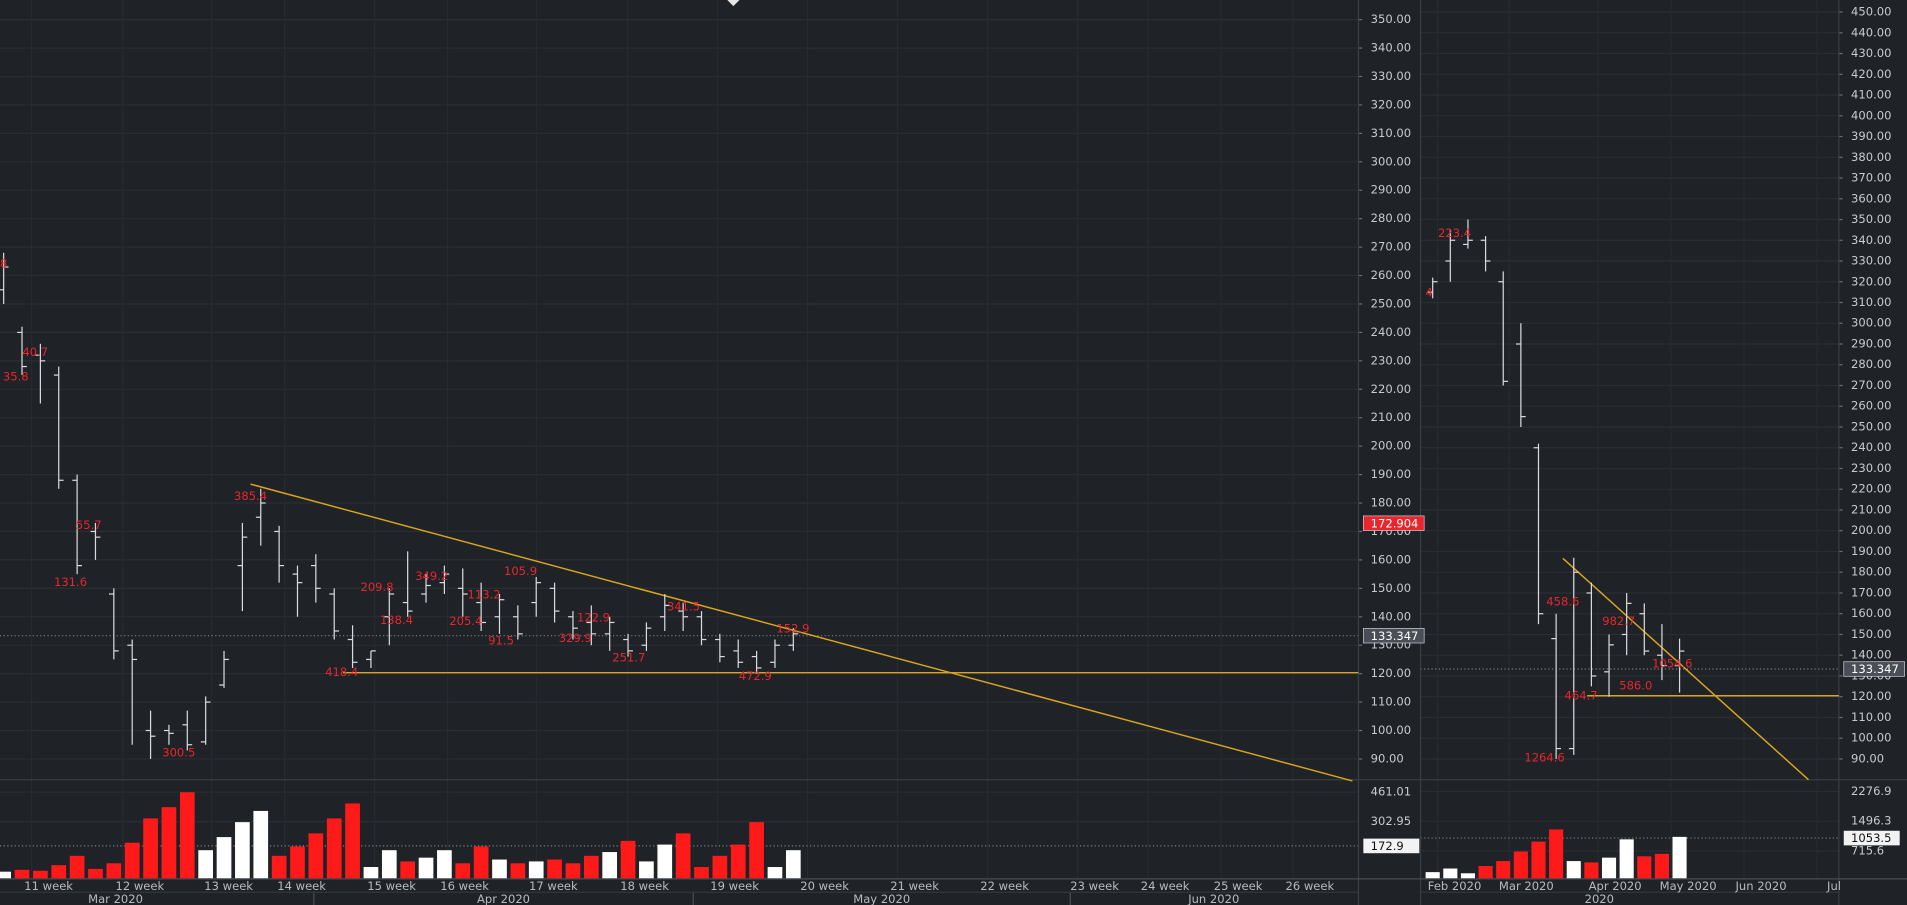 This screenshot has width=1907, height=905. I want to click on pivot-label: 300.5, so click(178, 752).